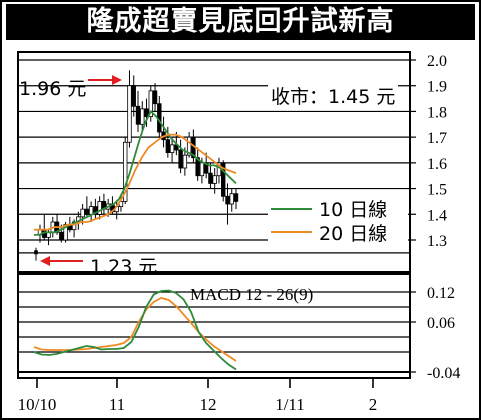 Image resolution: width=481 pixels, height=420 pixels. I want to click on x-tick-label: 11, so click(117, 404).